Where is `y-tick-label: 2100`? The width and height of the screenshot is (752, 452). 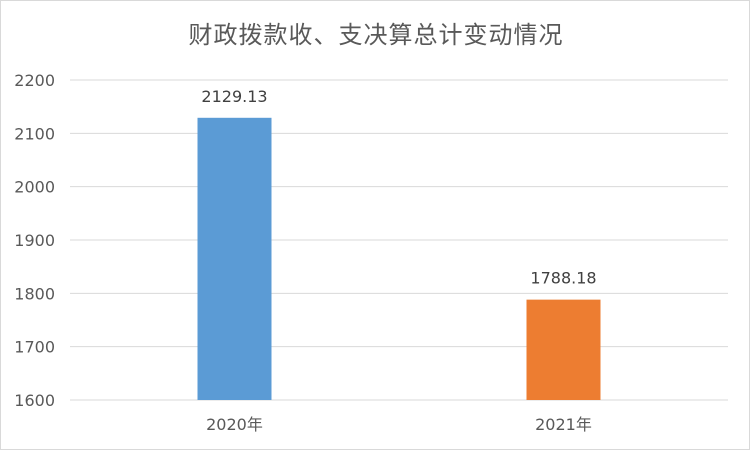 y-tick-label: 2100 is located at coordinates (34, 133).